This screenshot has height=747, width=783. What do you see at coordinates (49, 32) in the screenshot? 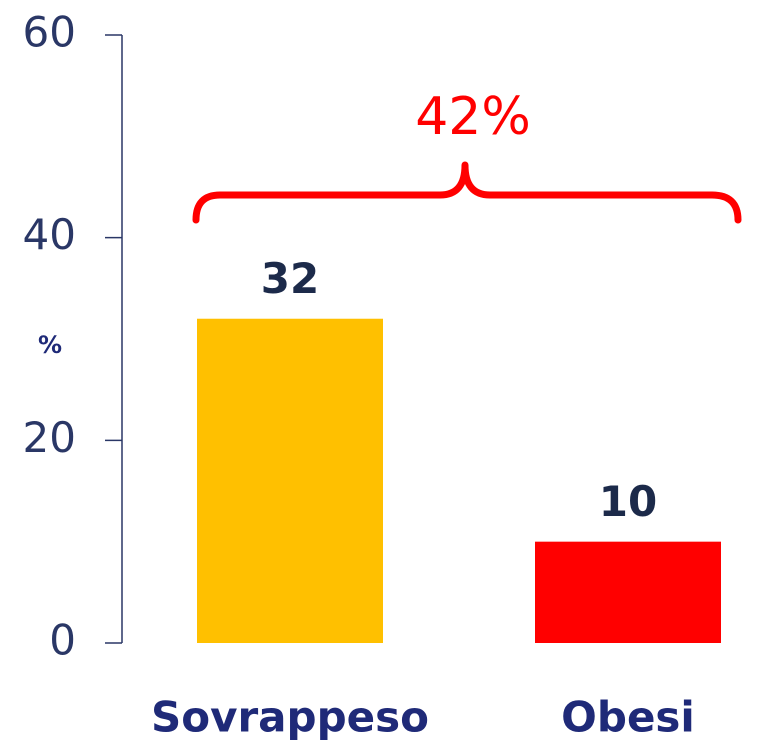
I see `y-tick-label: 60` at bounding box center [49, 32].